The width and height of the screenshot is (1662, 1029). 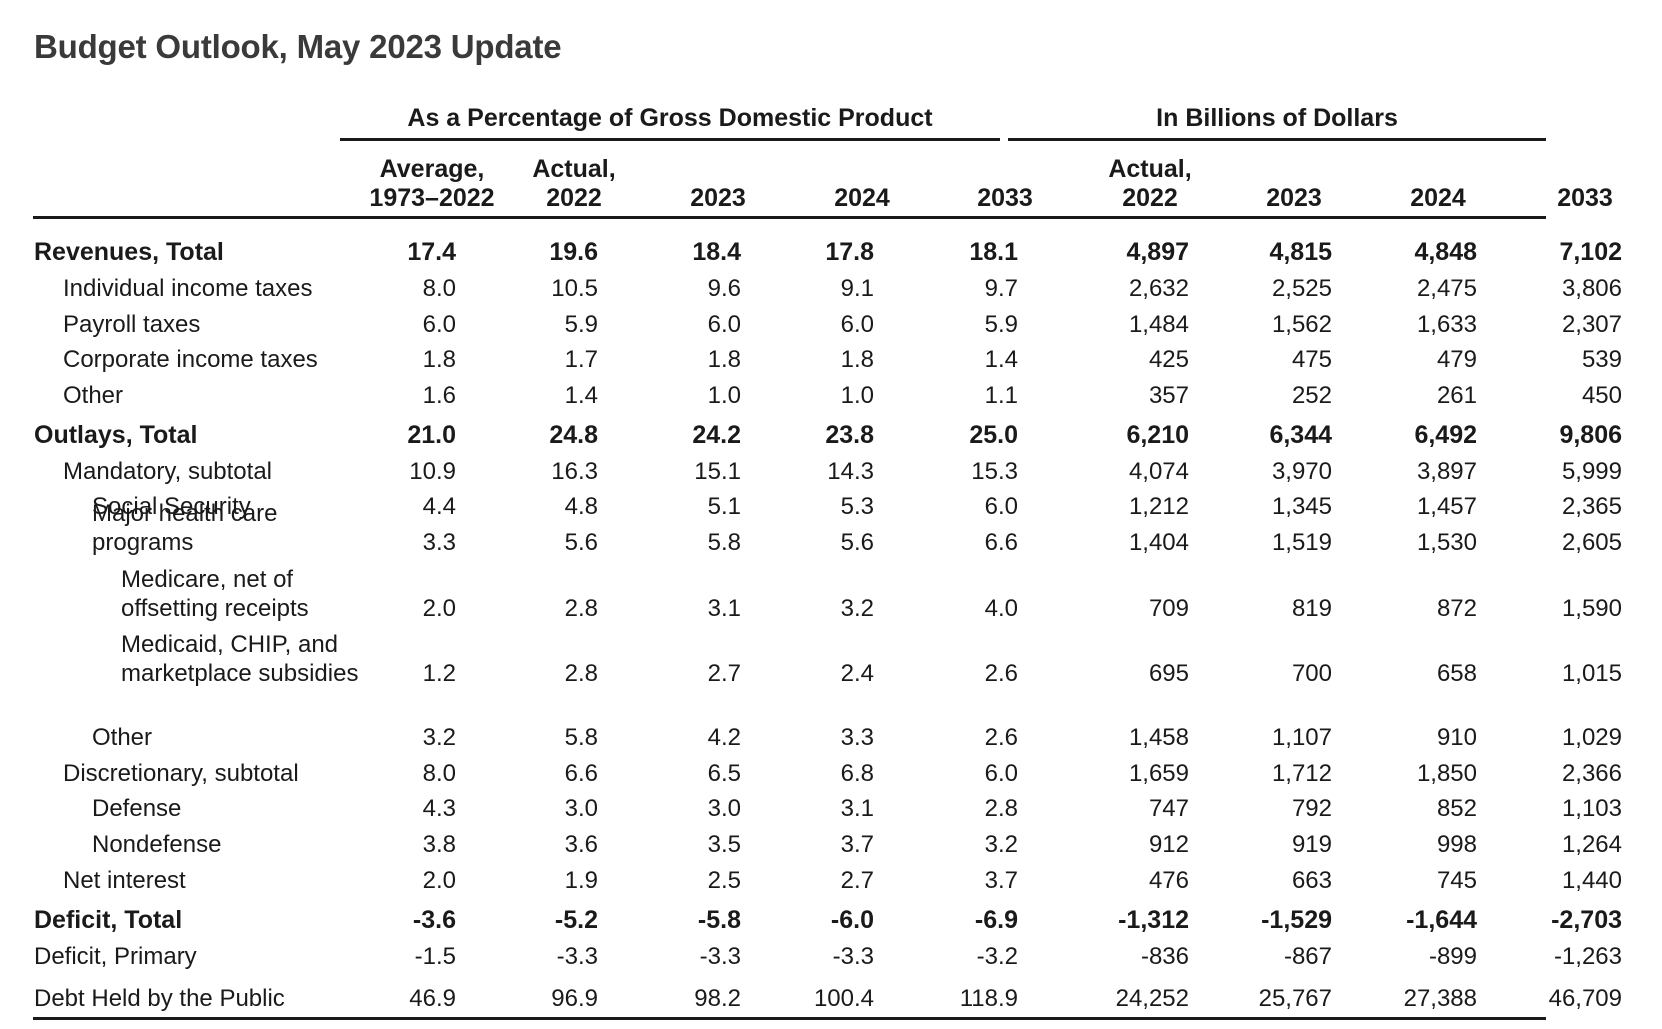 I want to click on table-cell: 1,212, so click(x=1158, y=506).